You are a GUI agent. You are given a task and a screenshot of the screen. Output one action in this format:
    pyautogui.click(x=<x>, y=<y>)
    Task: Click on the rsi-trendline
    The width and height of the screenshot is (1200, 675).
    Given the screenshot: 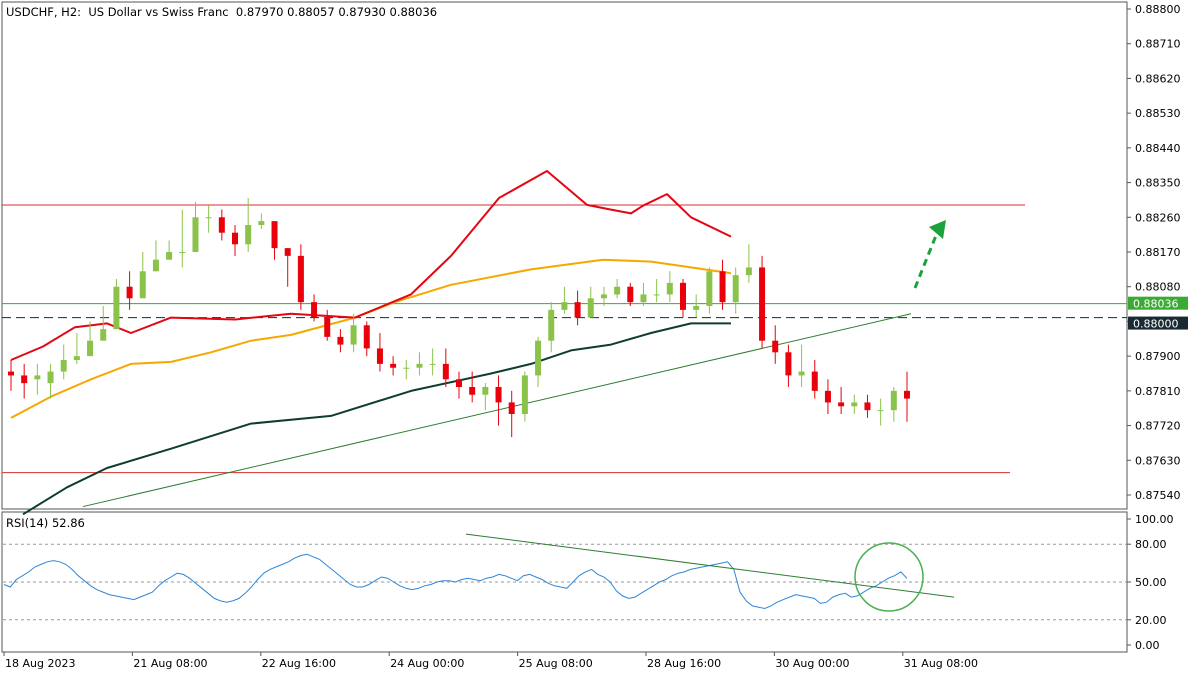 What is the action you would take?
    pyautogui.click(x=710, y=565)
    